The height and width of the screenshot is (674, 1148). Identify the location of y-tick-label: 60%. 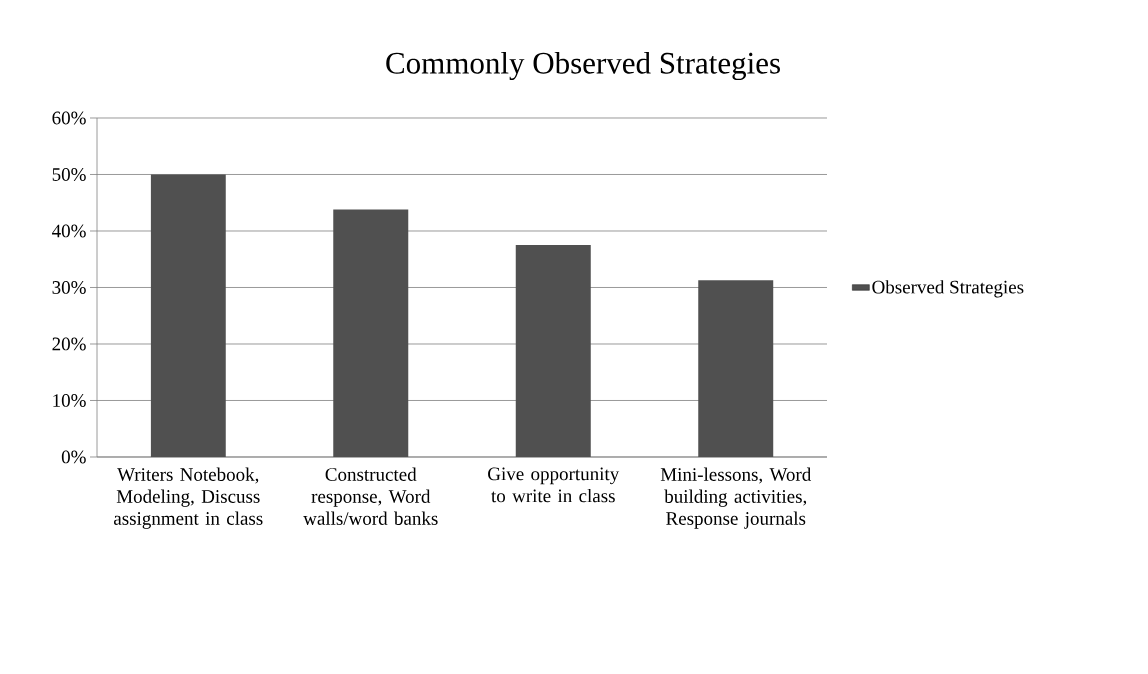
(69, 118).